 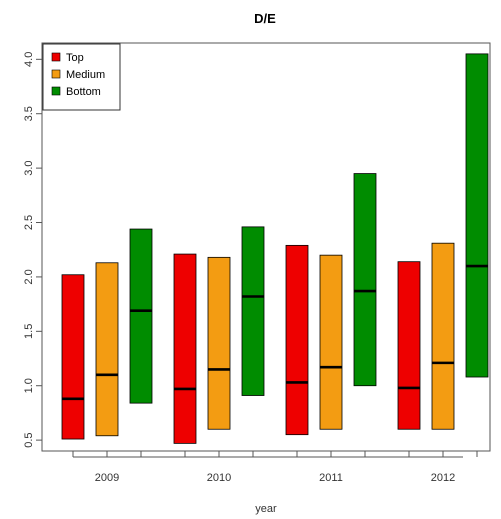 What do you see at coordinates (32, 250) in the screenshot?
I see `y-axis: 0.5 1.0 1.5 2.0 2.5 3.0 3.5 4.0` at bounding box center [32, 250].